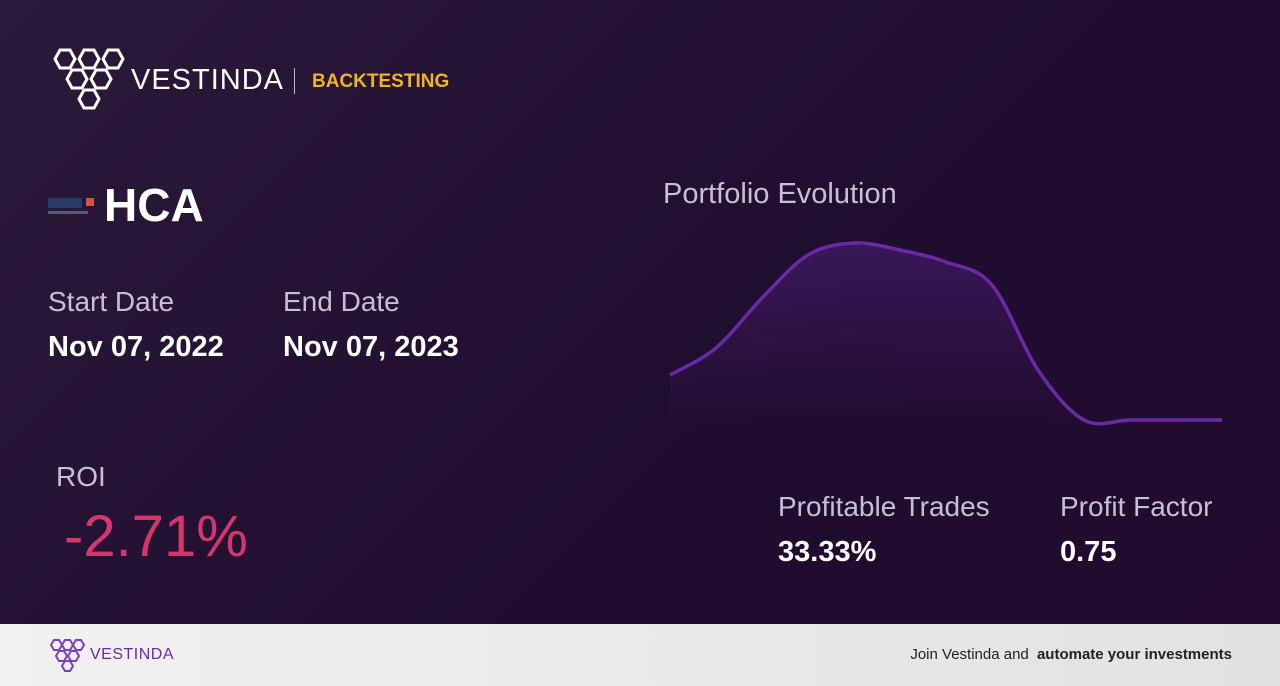  I want to click on chart, so click(945, 335).